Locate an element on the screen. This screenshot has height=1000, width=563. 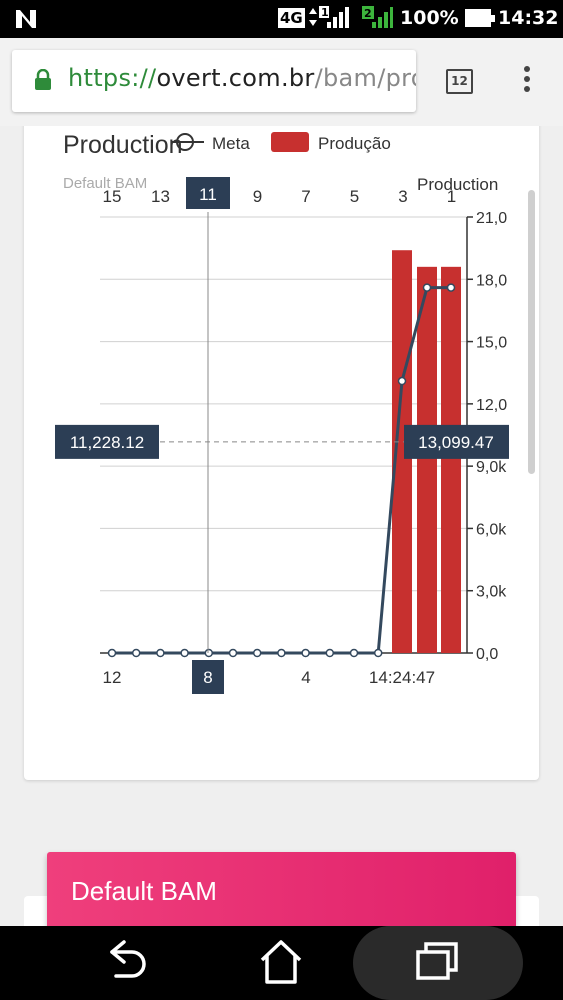
crosshair-left-value: 11,228.12 is located at coordinates (107, 442).